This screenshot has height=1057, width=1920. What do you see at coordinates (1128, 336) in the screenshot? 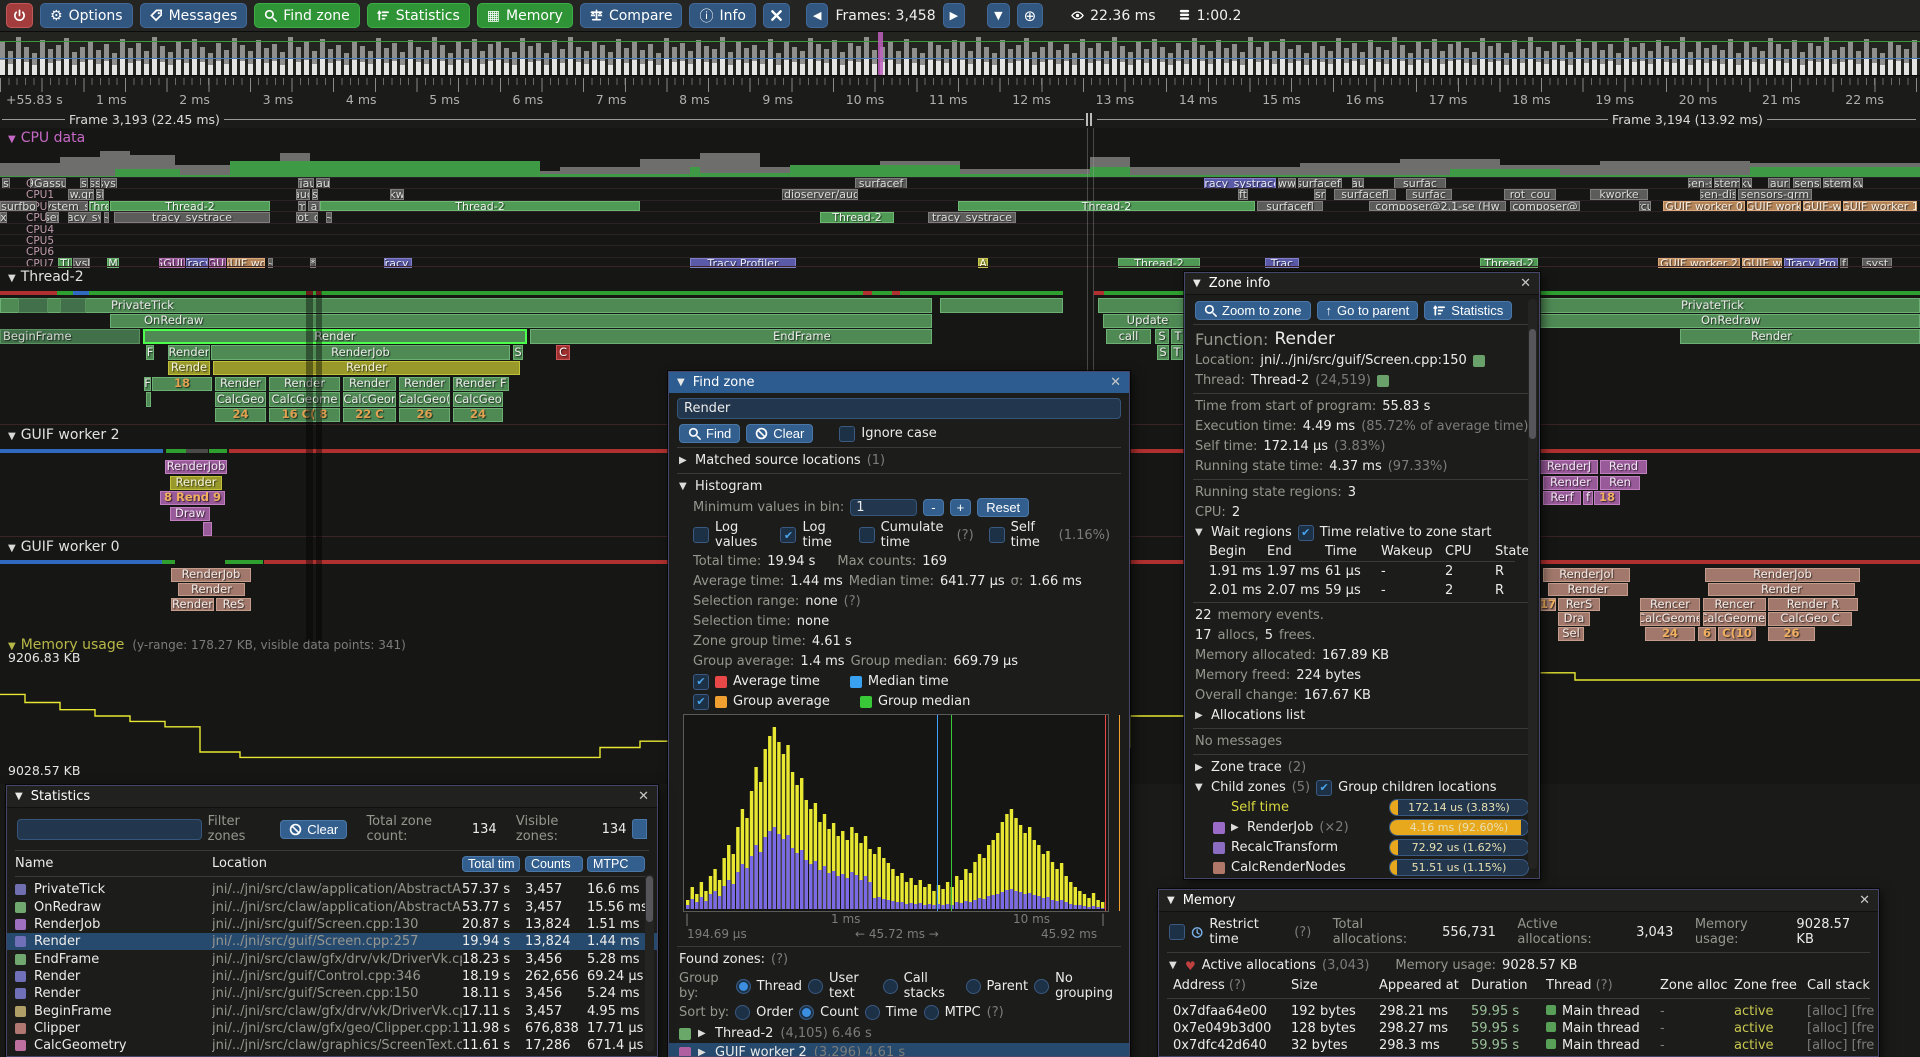
I see `timeline-zone: call` at bounding box center [1128, 336].